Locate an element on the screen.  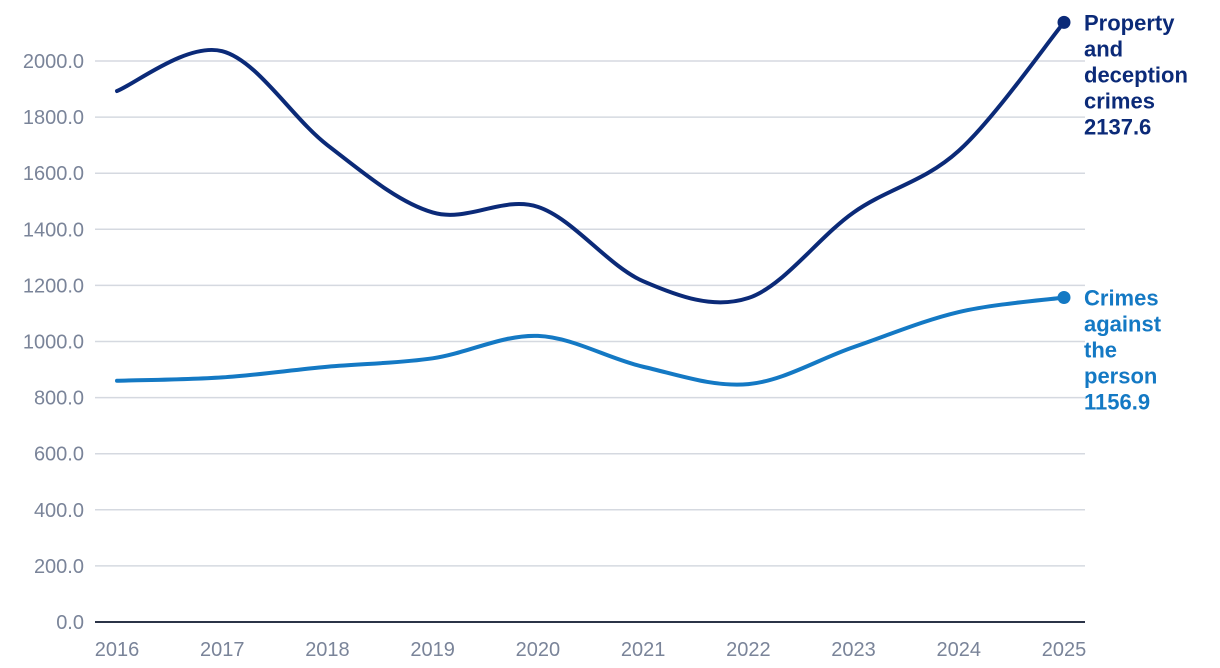
series-label-line: Crimes is located at coordinates (1121, 297).